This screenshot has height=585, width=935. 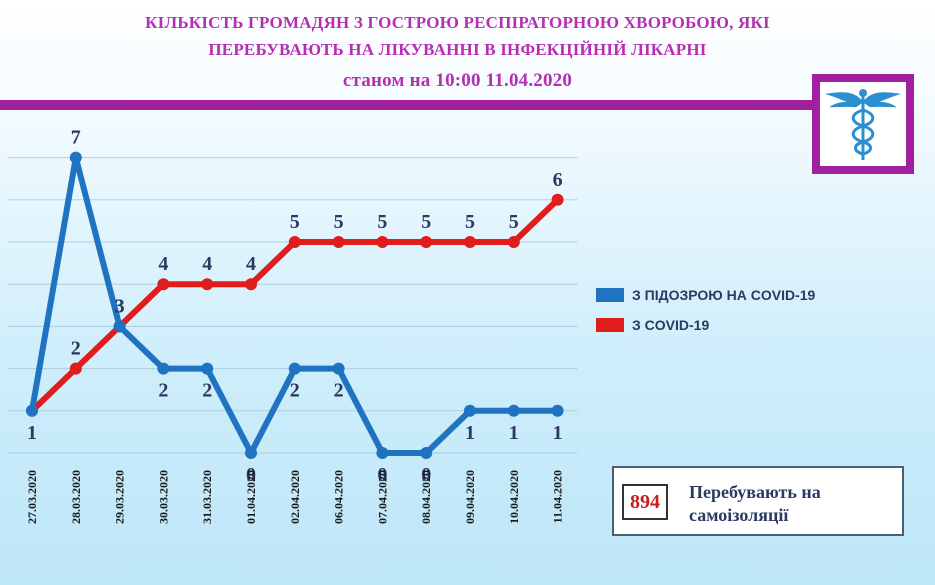 What do you see at coordinates (406, 105) in the screenshot?
I see `header-divider` at bounding box center [406, 105].